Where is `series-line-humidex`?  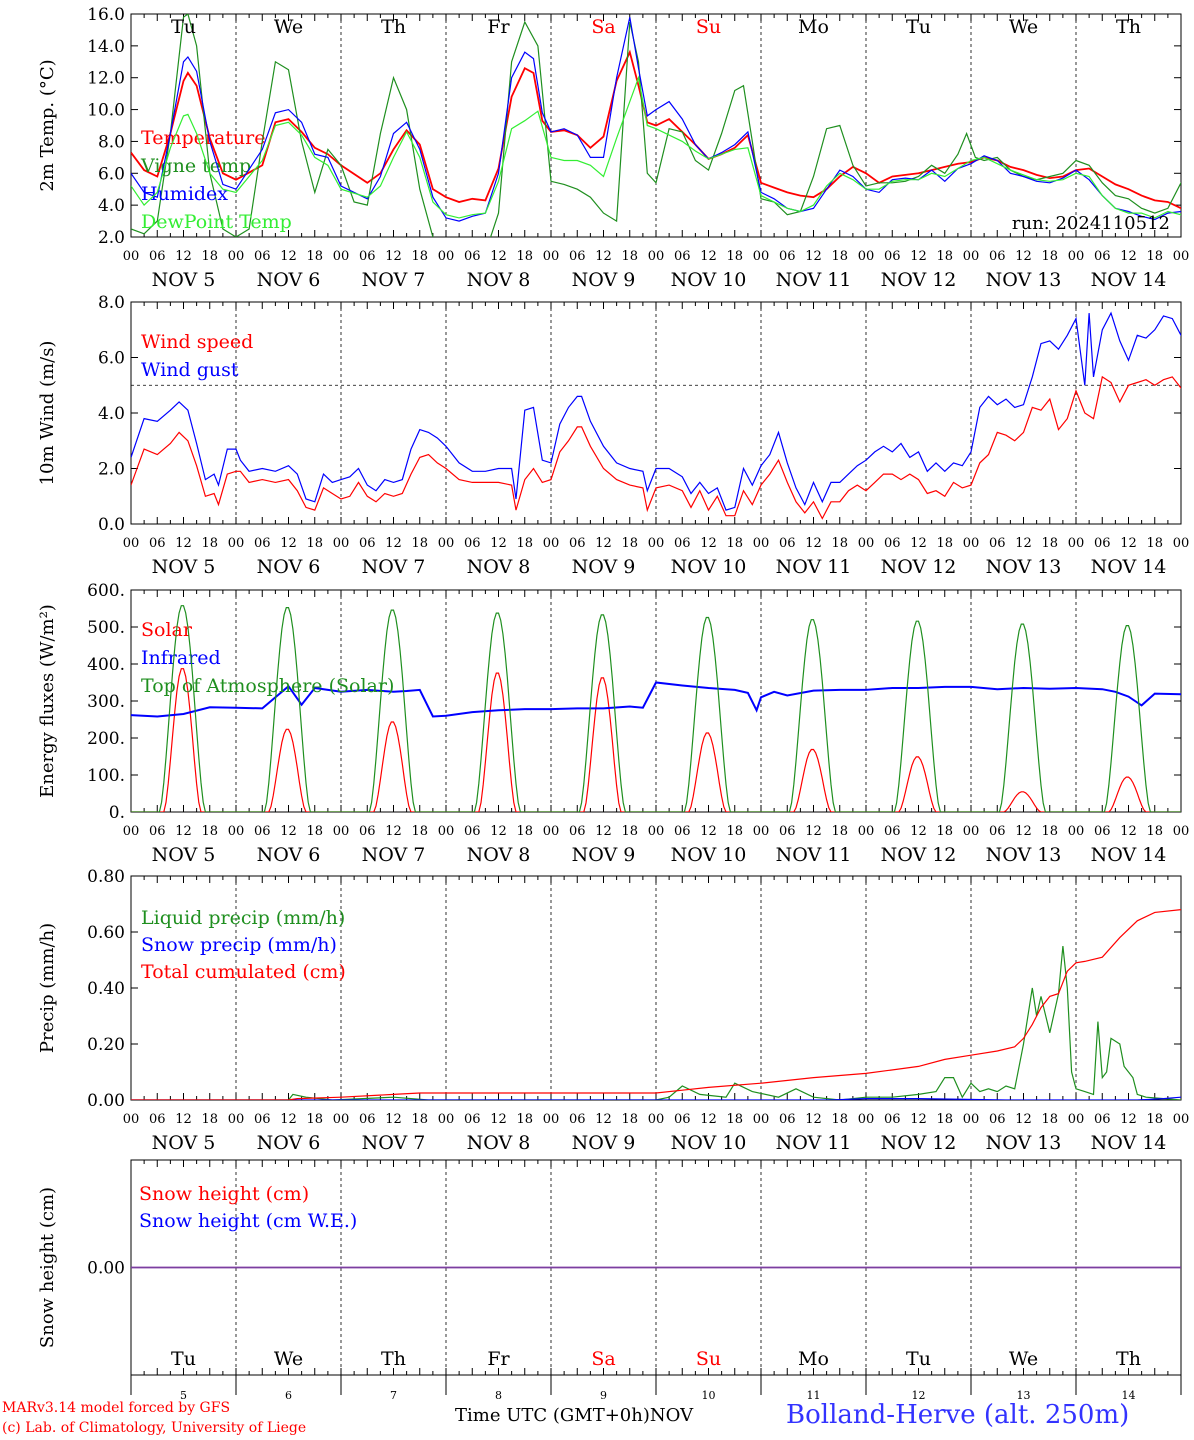 series-line-humidex is located at coordinates (656, 119).